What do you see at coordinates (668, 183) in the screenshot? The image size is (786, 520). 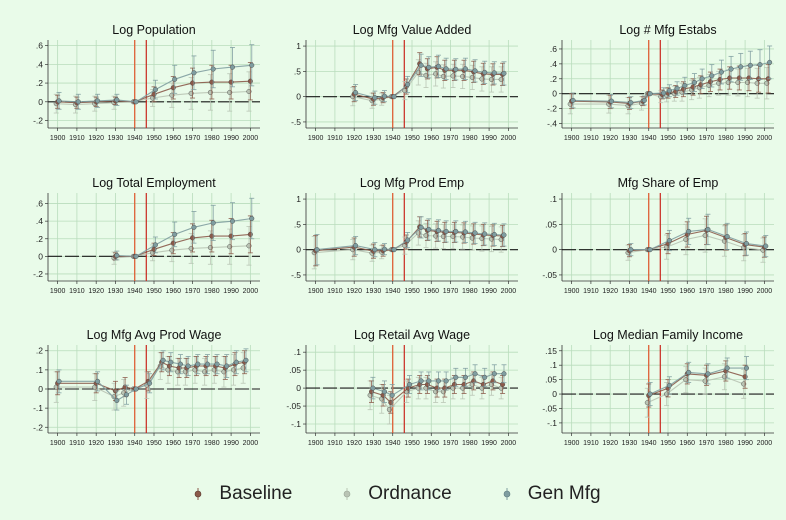 I see `chart-title: Mfg Share of Emp` at bounding box center [668, 183].